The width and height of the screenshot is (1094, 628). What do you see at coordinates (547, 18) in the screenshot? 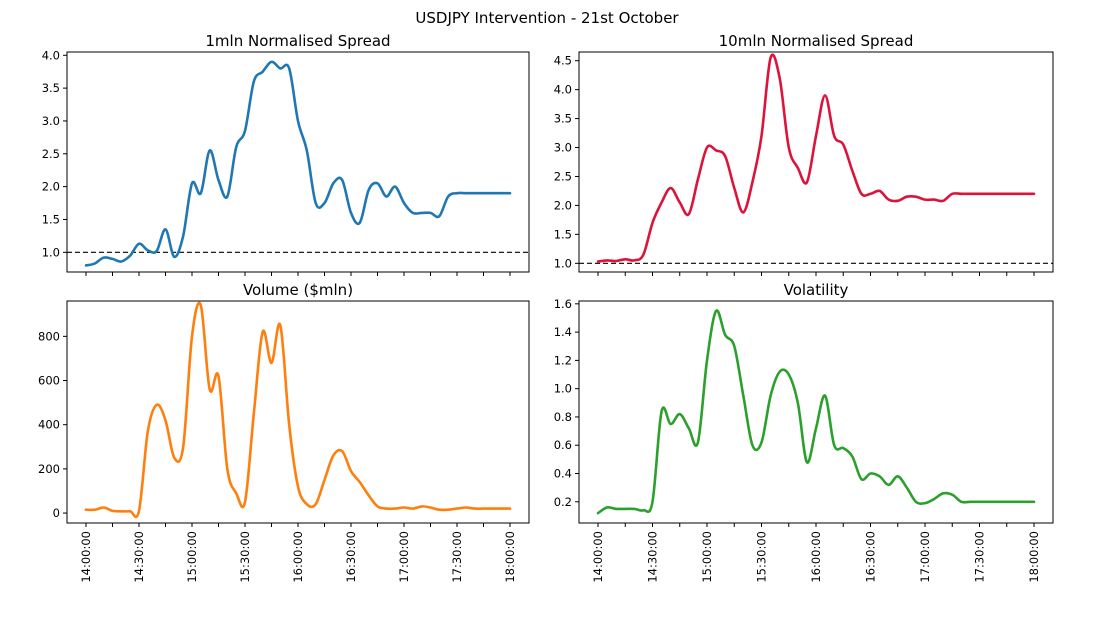
I see `figure-title: USDJPY Intervention - 21st October` at bounding box center [547, 18].